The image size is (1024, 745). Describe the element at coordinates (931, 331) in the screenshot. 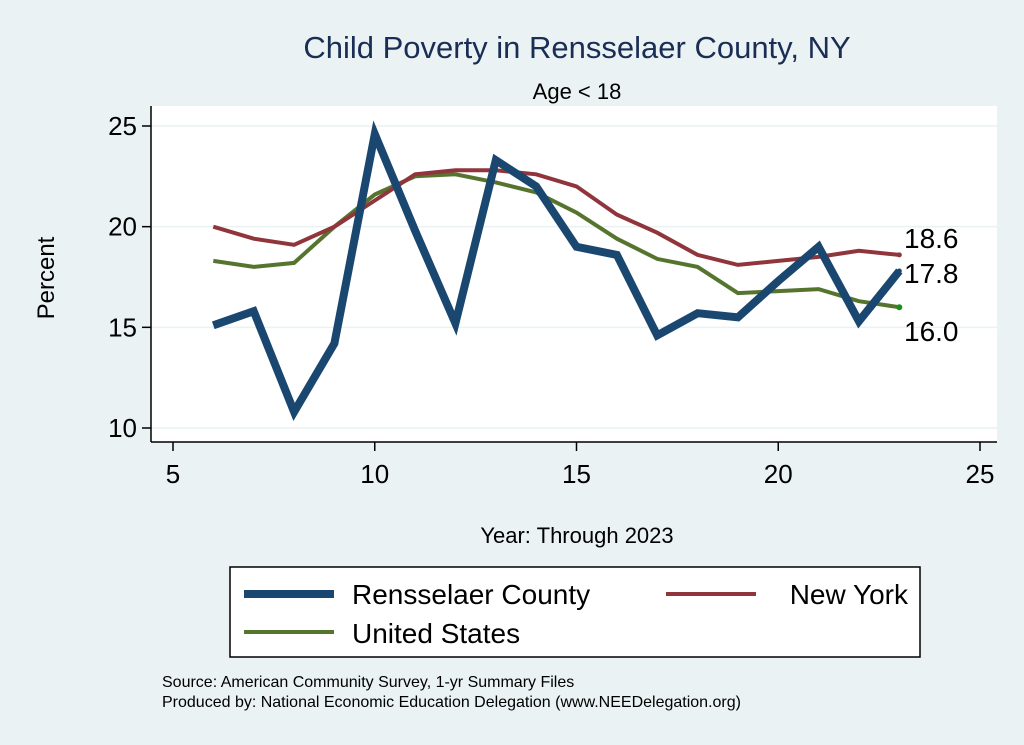

I see `end-label-united-states: 16.0` at that location.